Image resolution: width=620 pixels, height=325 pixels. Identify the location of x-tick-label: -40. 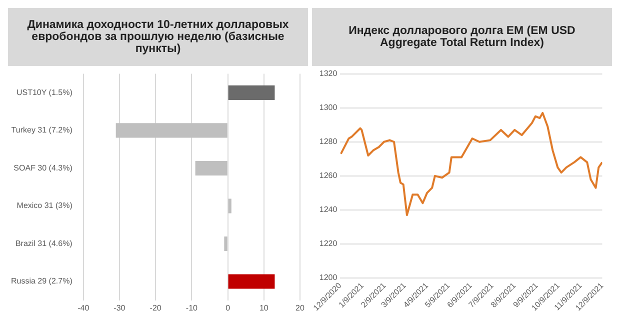
(84, 307).